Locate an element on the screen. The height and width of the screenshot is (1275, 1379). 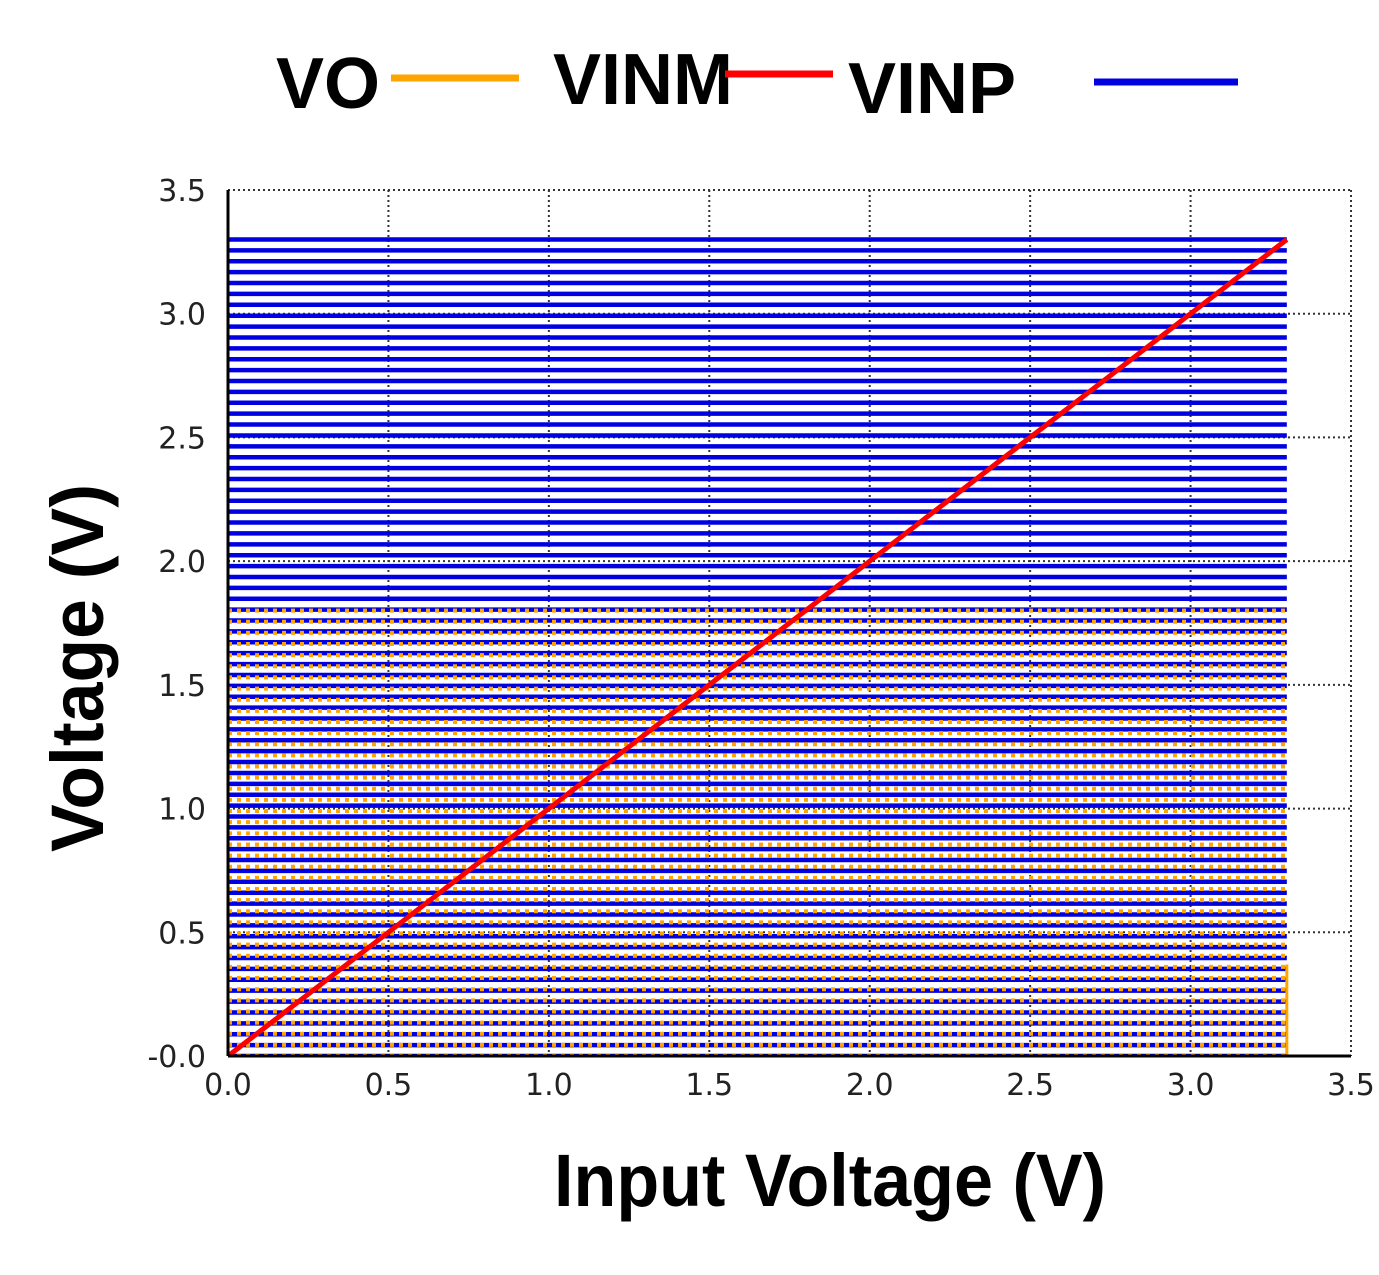
y-tick-label: 1.0 is located at coordinates (182, 810).